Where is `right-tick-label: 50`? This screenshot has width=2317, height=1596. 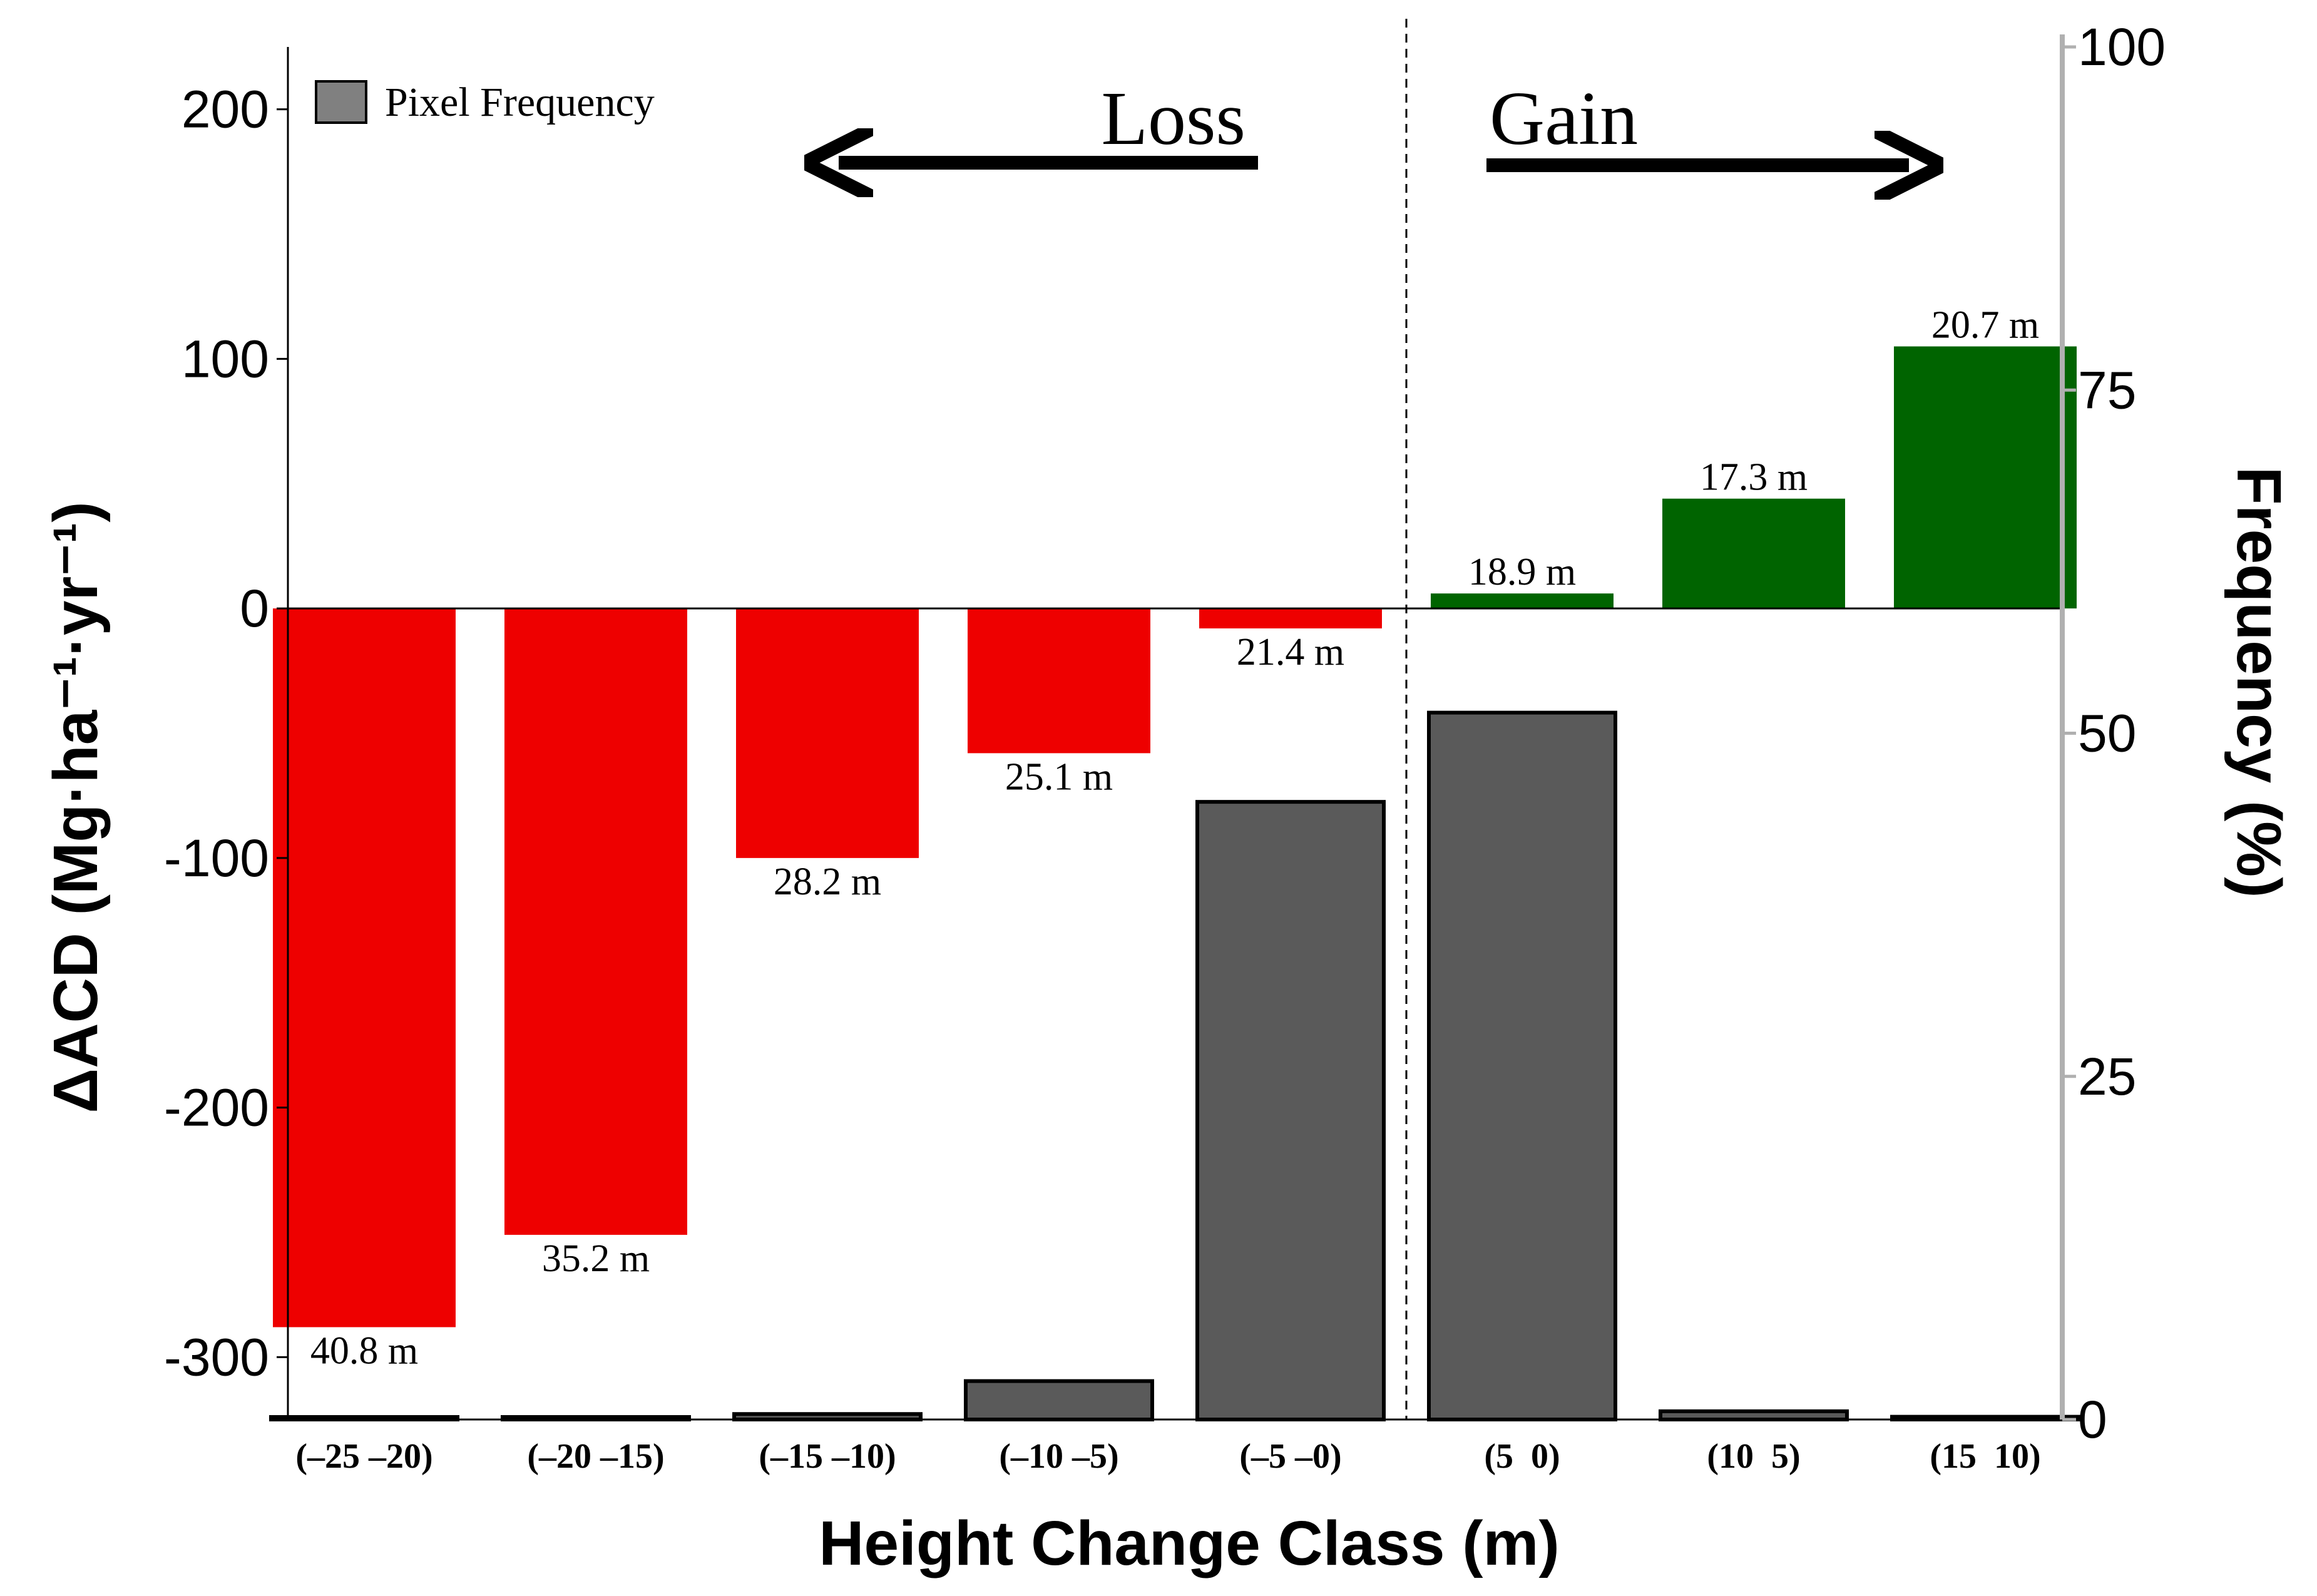
right-tick-label: 50 is located at coordinates (2107, 733).